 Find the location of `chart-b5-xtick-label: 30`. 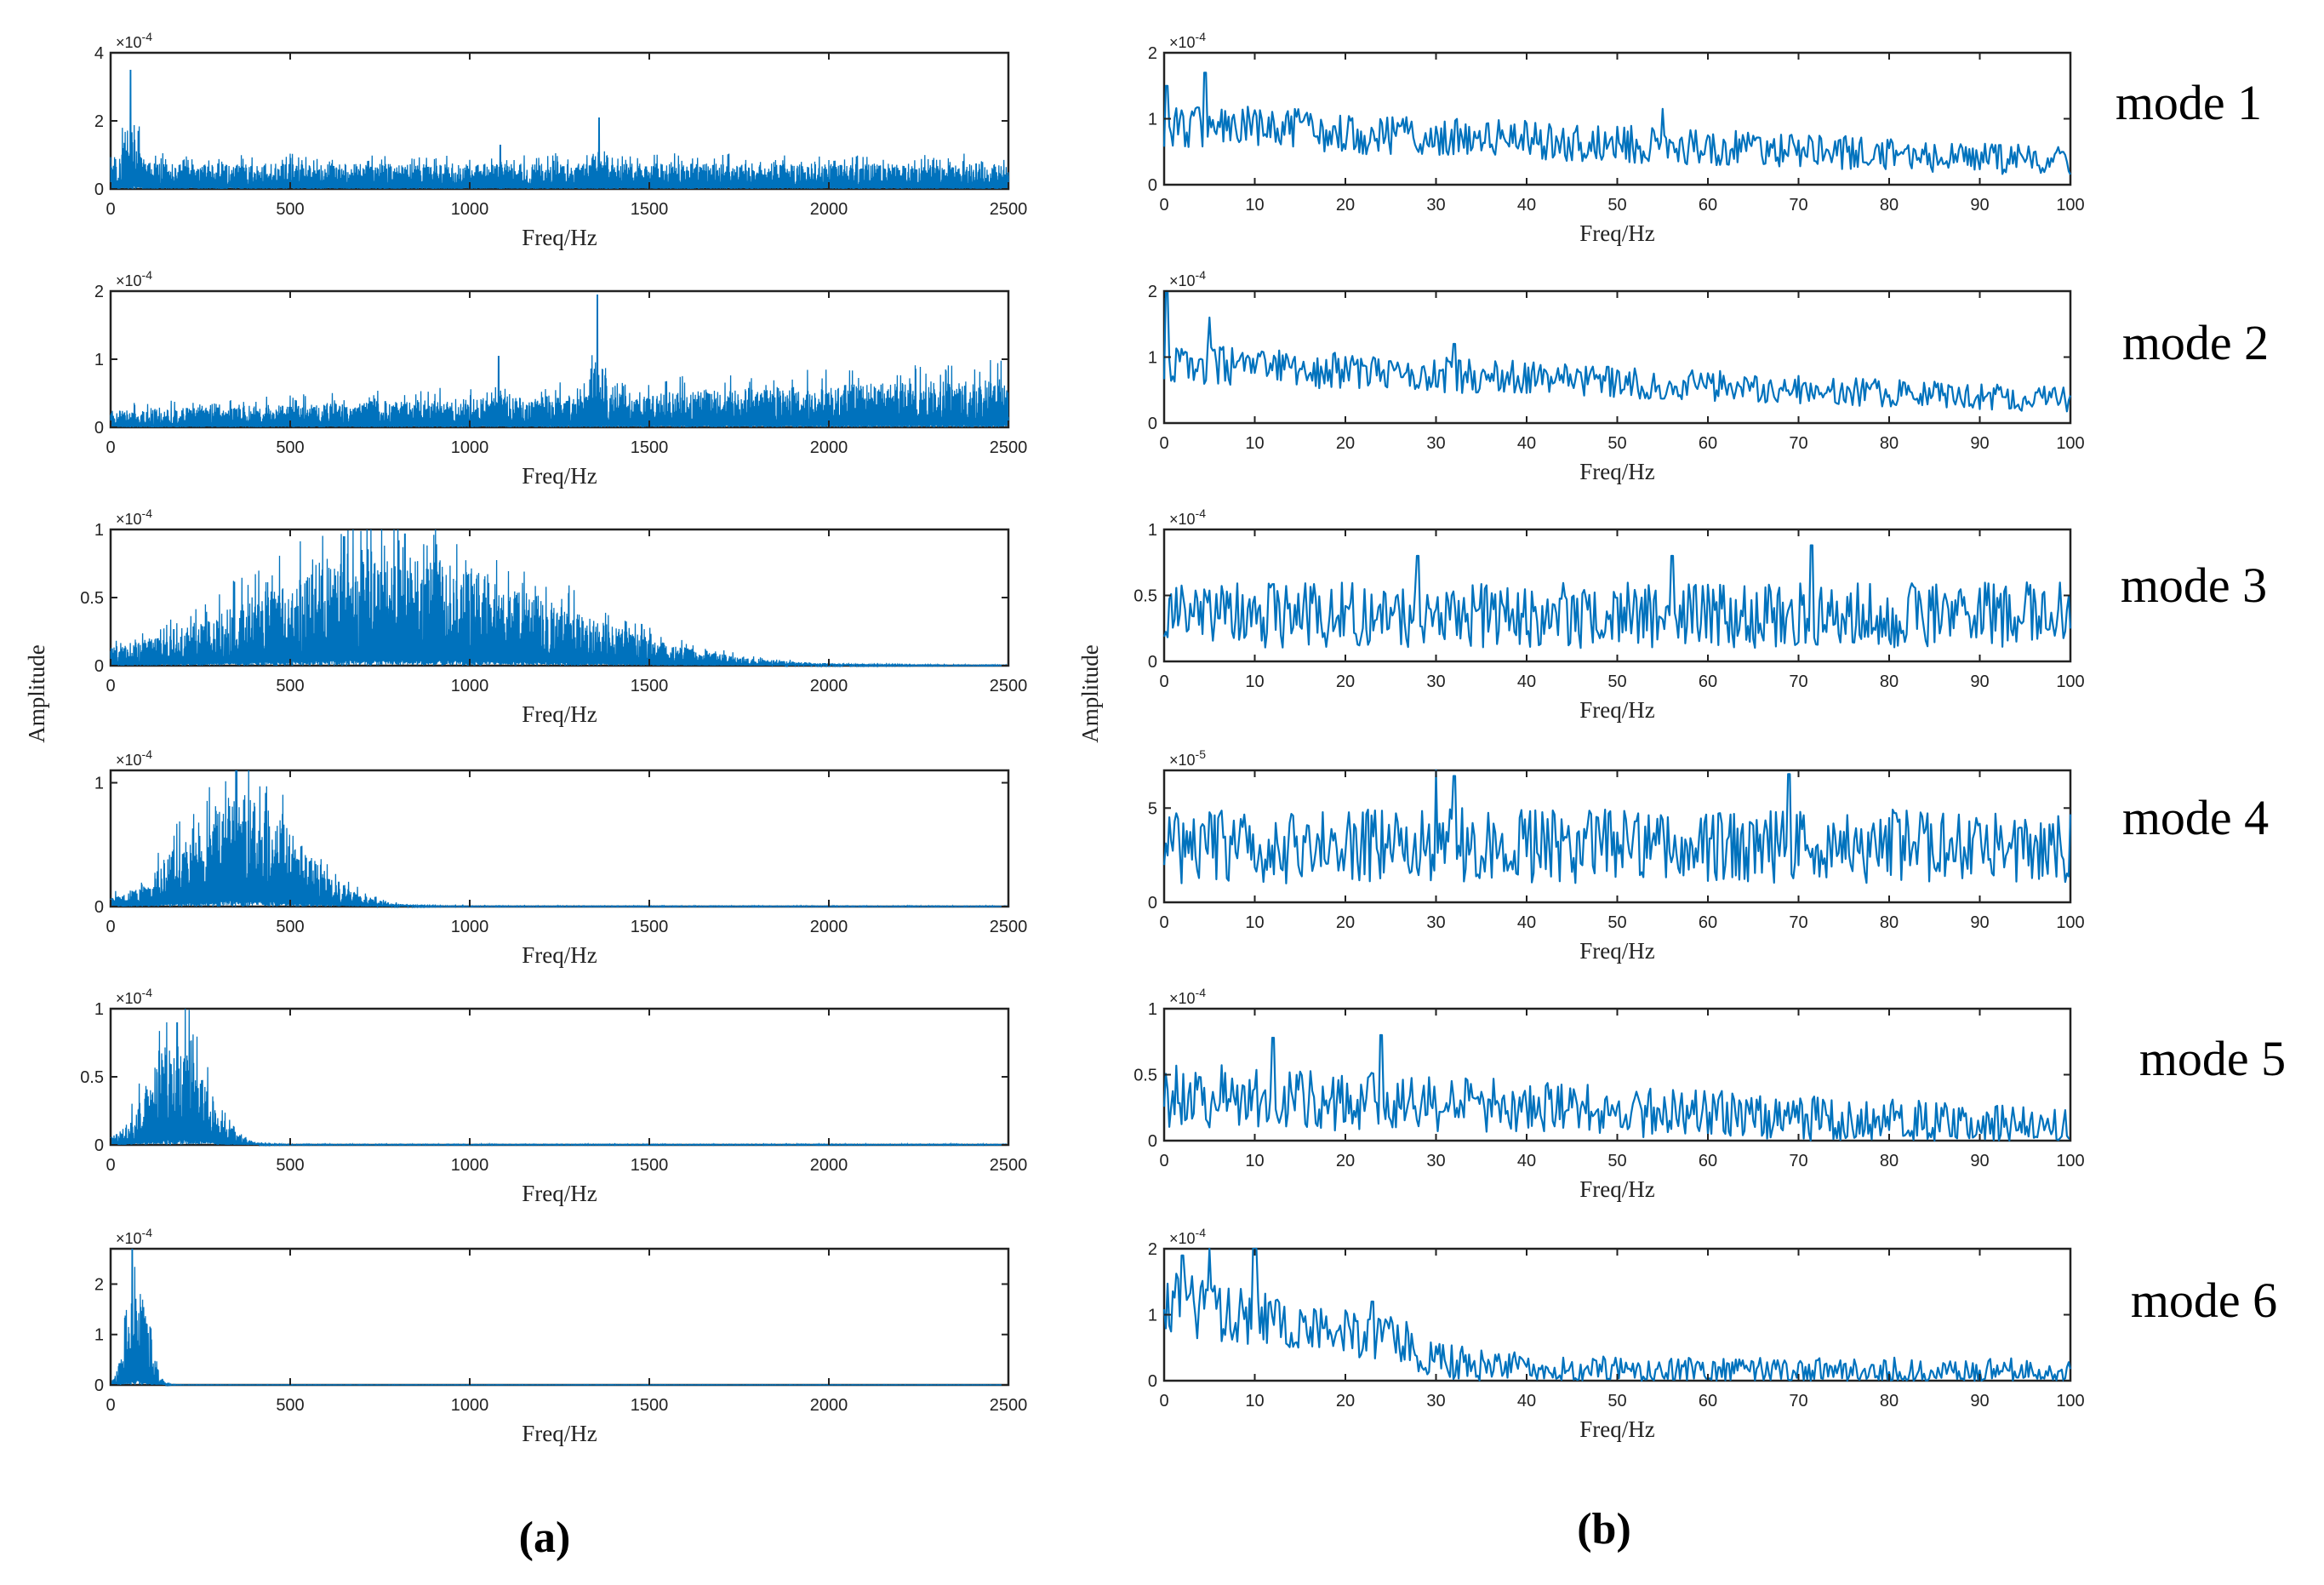

chart-b5-xtick-label: 30 is located at coordinates (1436, 1161).